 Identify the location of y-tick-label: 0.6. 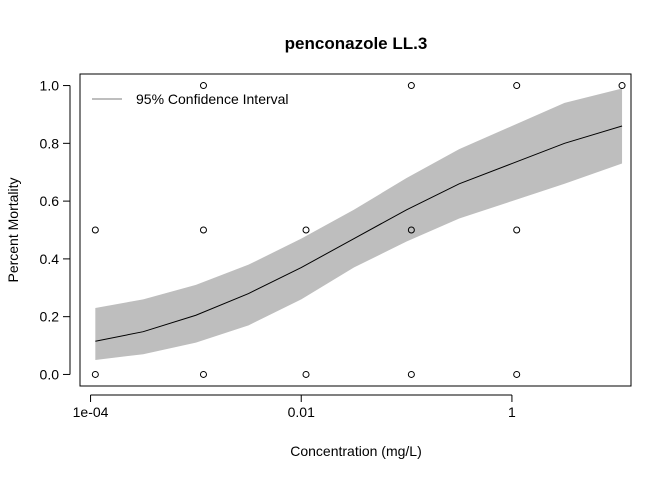
(50, 201).